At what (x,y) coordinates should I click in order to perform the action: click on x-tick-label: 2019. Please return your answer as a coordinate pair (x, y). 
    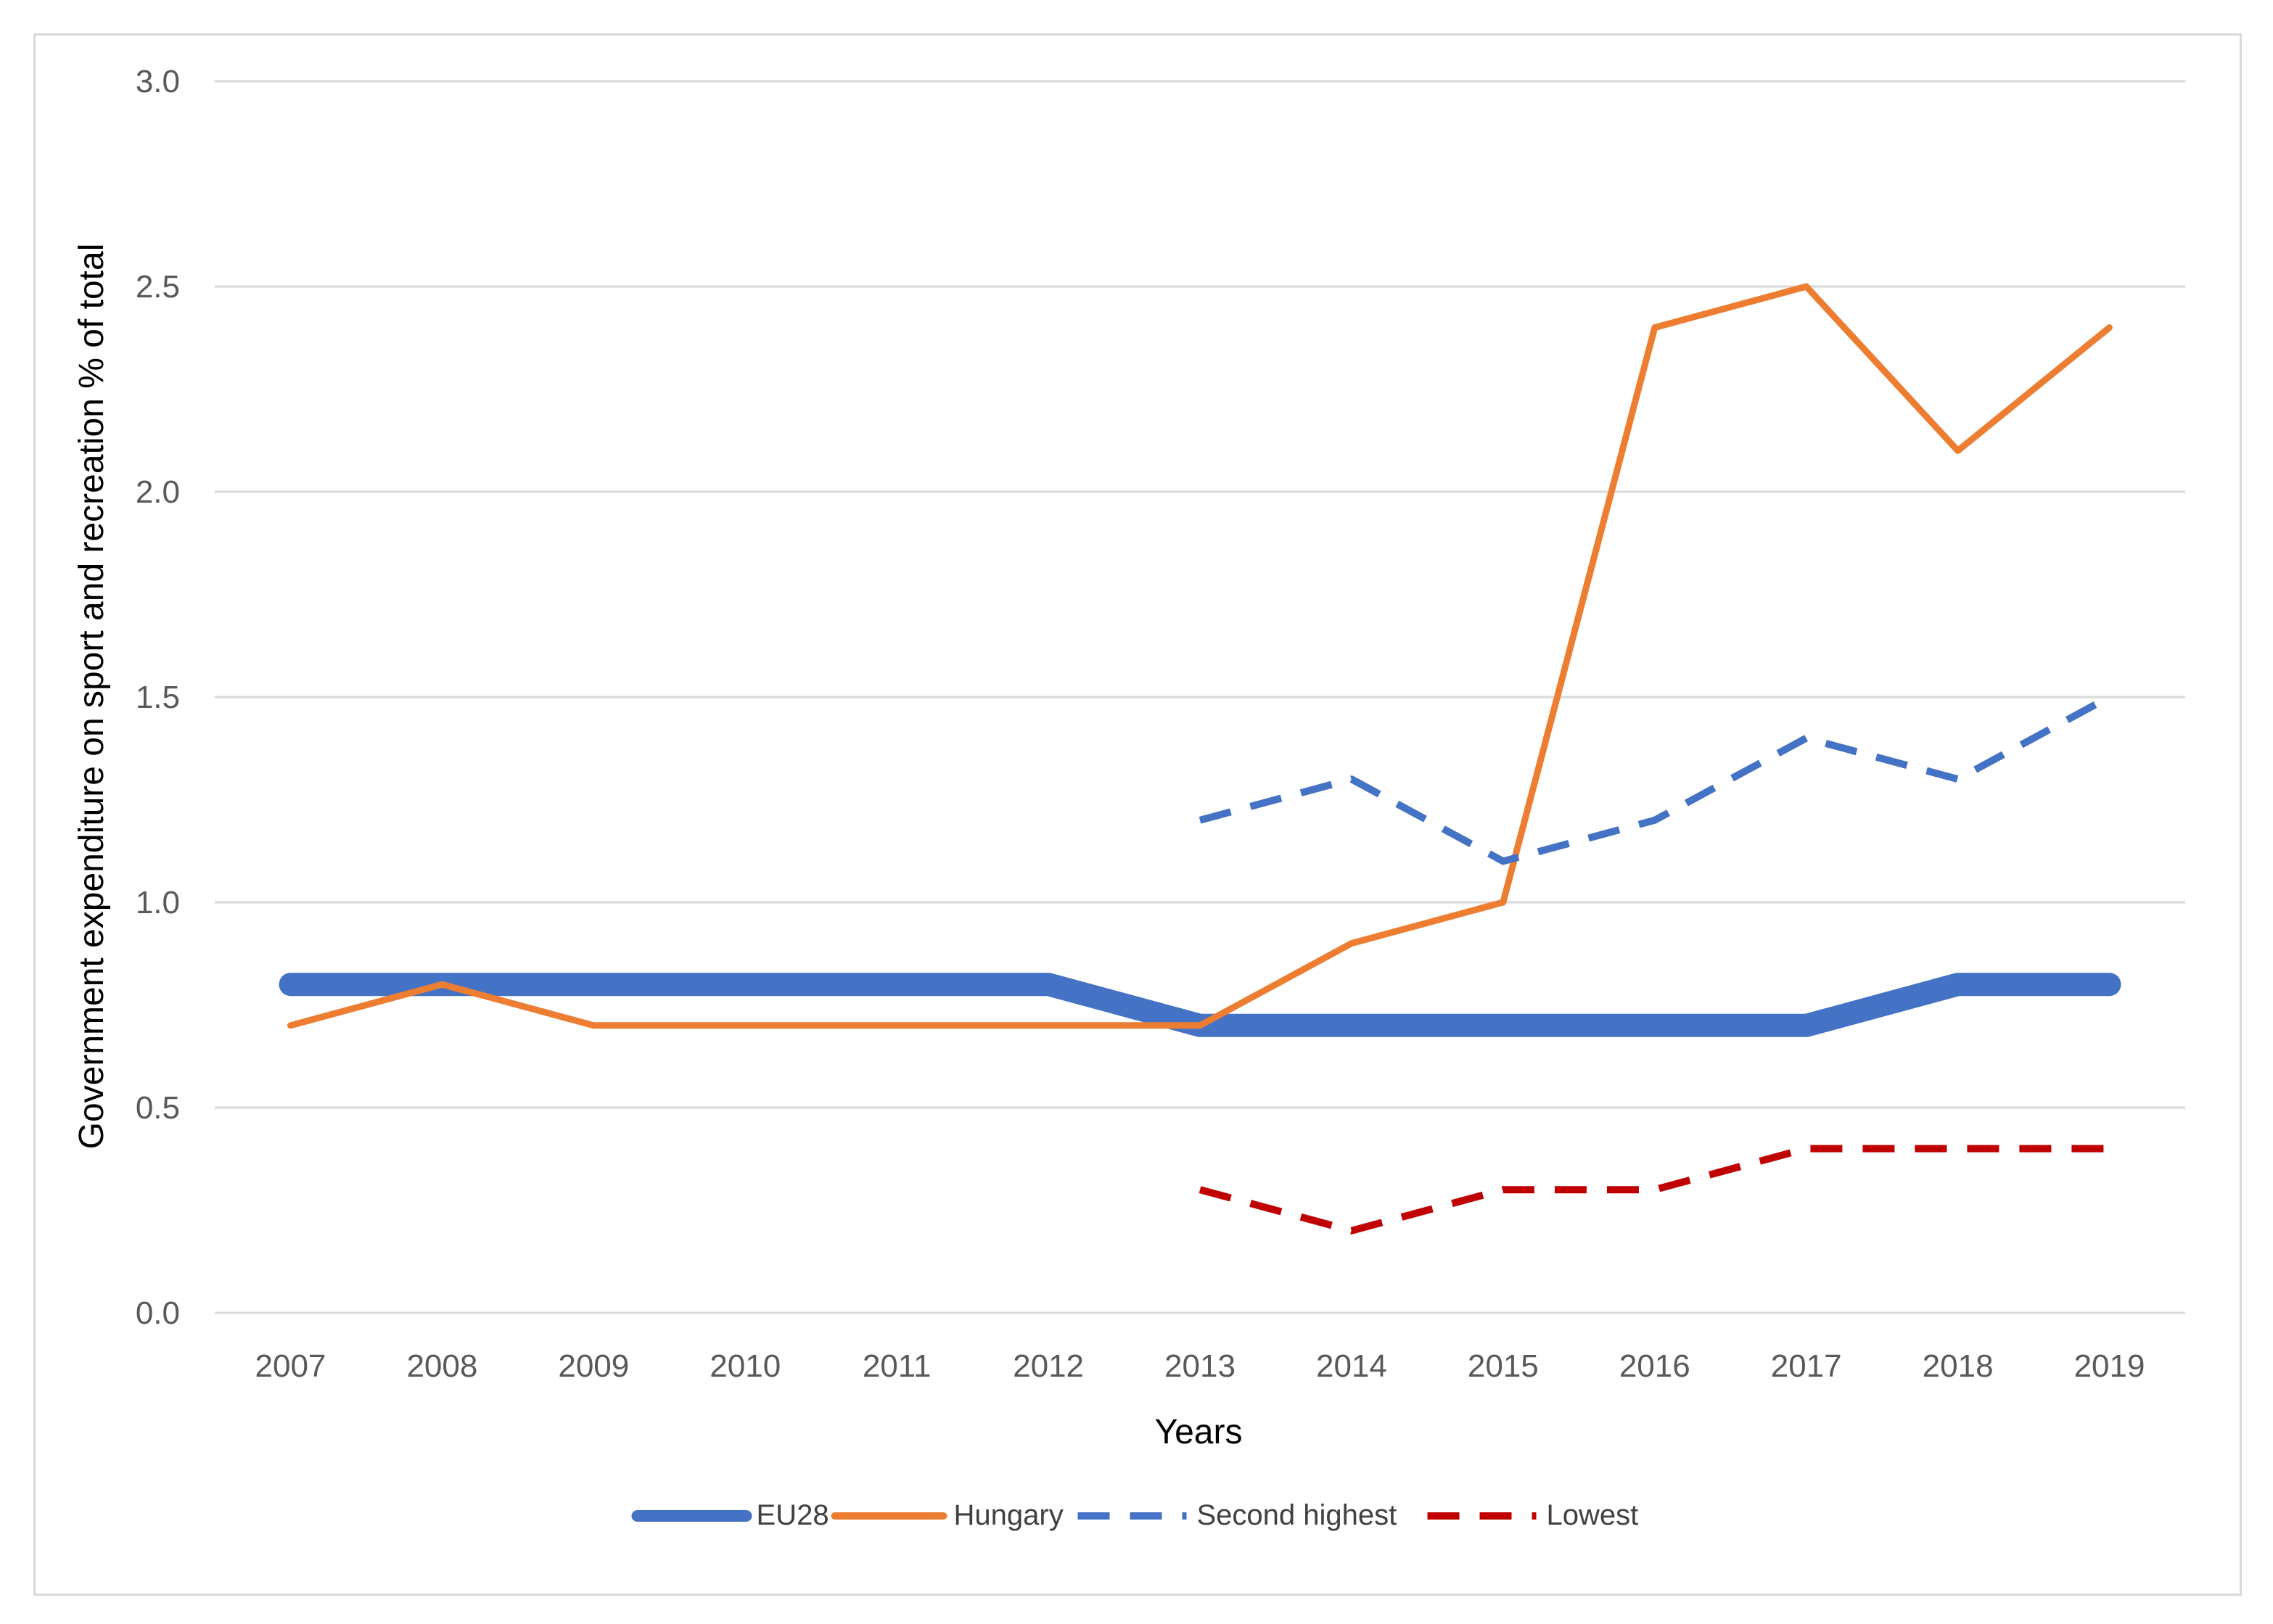
    Looking at the image, I should click on (2109, 1366).